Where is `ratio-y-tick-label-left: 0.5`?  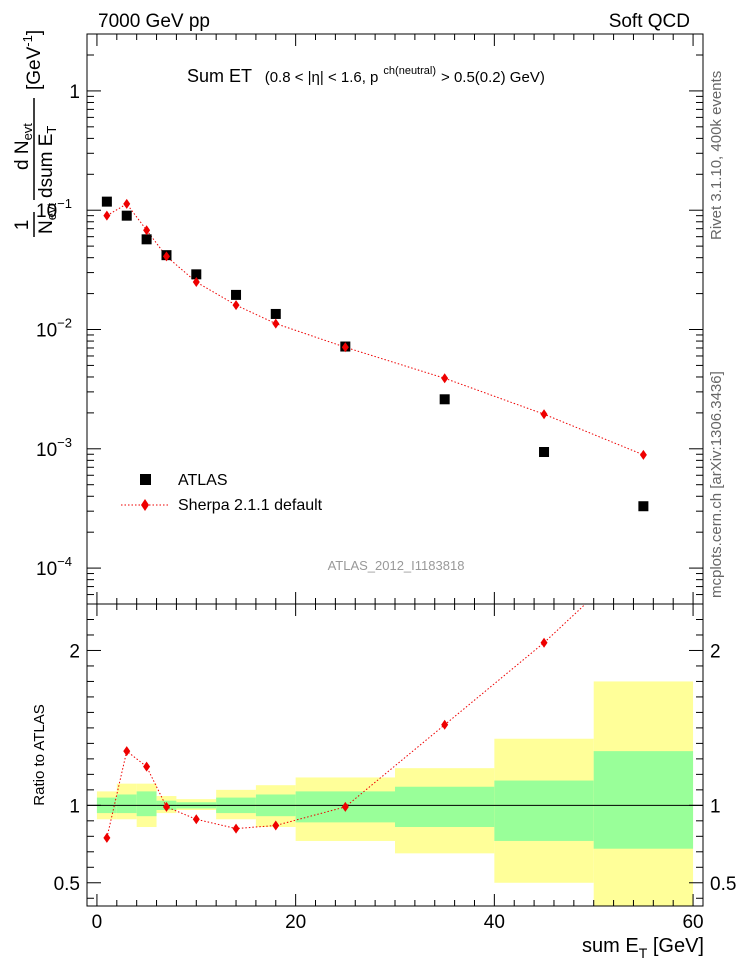 ratio-y-tick-label-left: 0.5 is located at coordinates (67, 884).